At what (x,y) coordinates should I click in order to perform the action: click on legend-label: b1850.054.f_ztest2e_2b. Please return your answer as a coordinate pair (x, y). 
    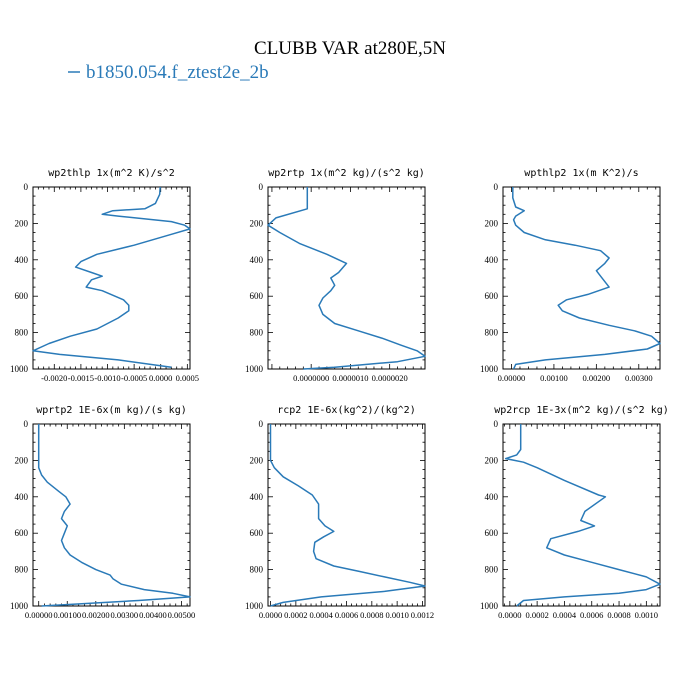
    Looking at the image, I should click on (177, 72).